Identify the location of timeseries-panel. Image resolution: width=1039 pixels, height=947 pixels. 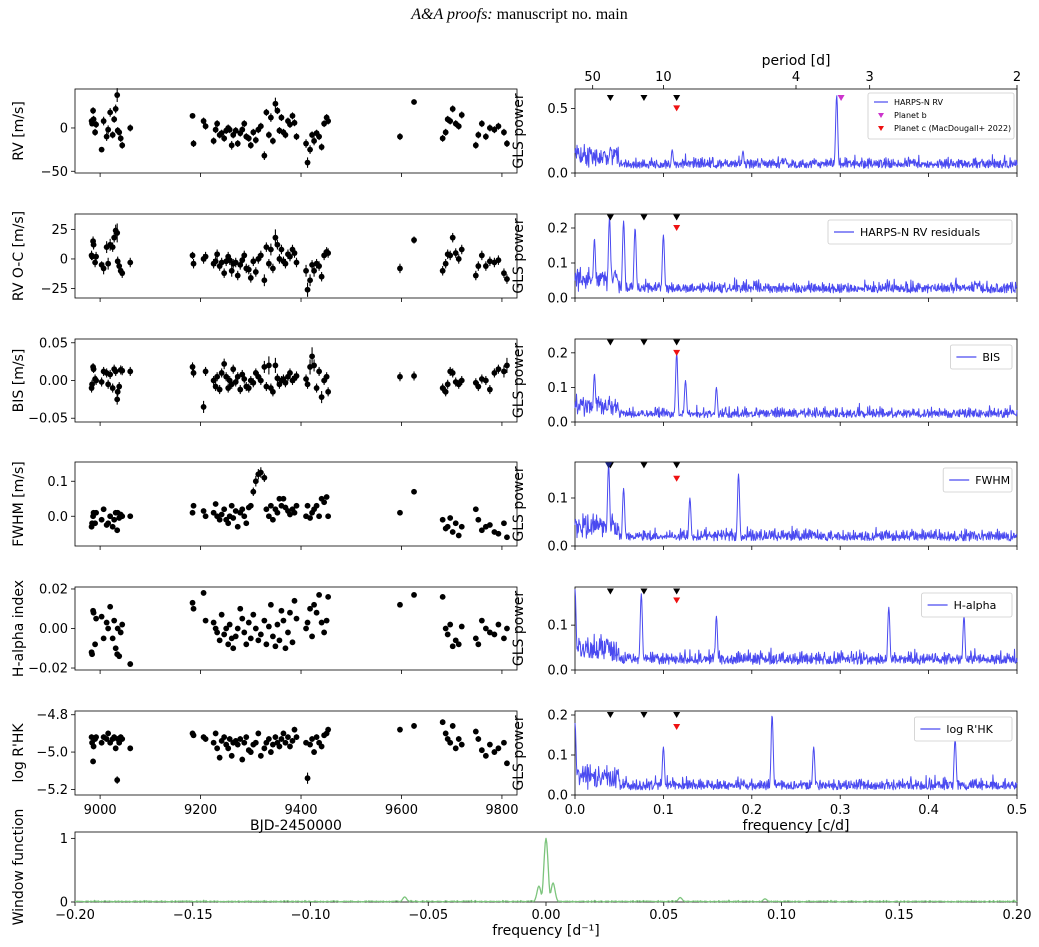
(296, 753).